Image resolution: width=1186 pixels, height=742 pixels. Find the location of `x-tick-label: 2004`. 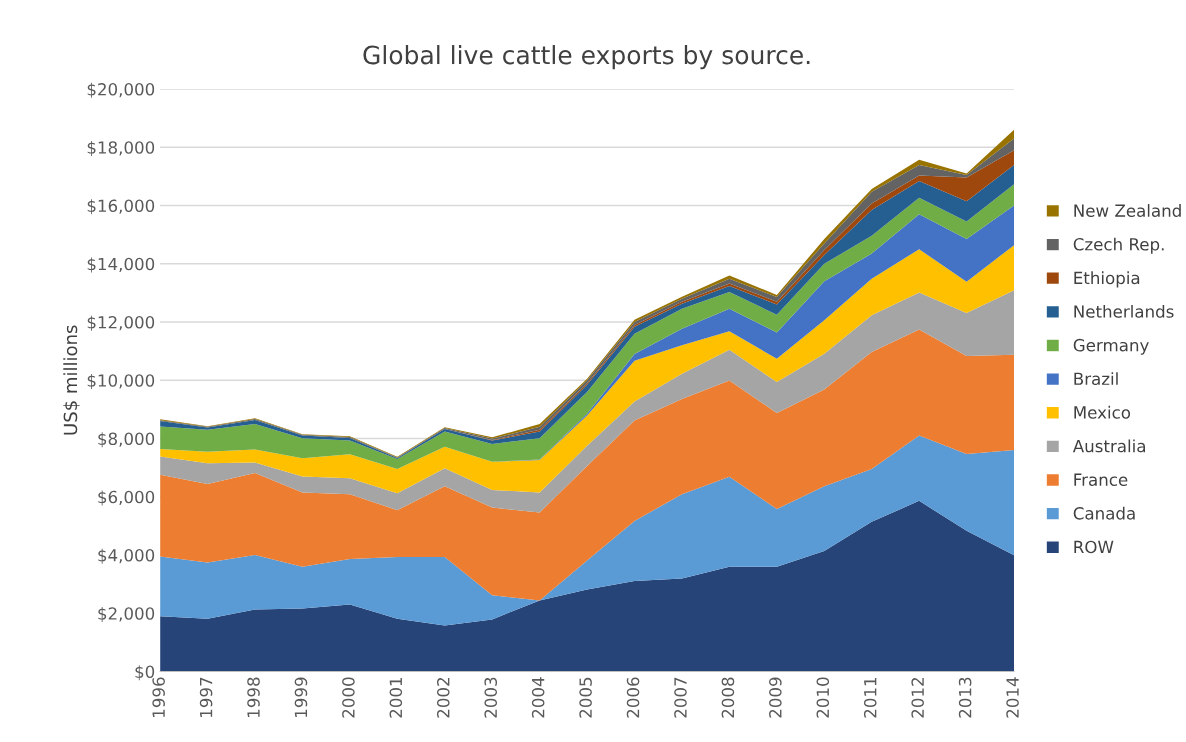

x-tick-label: 2004 is located at coordinates (538, 697).